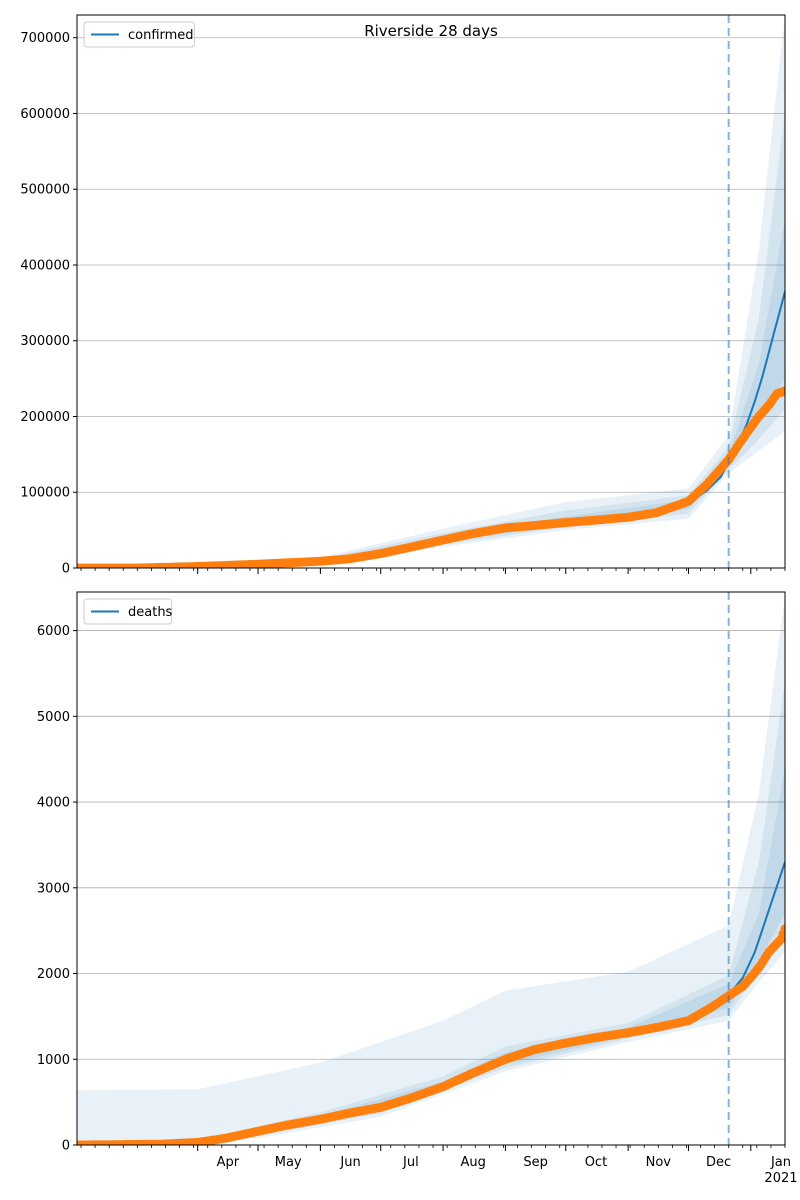  I want to click on x-tick-label: Aug, so click(473, 1162).